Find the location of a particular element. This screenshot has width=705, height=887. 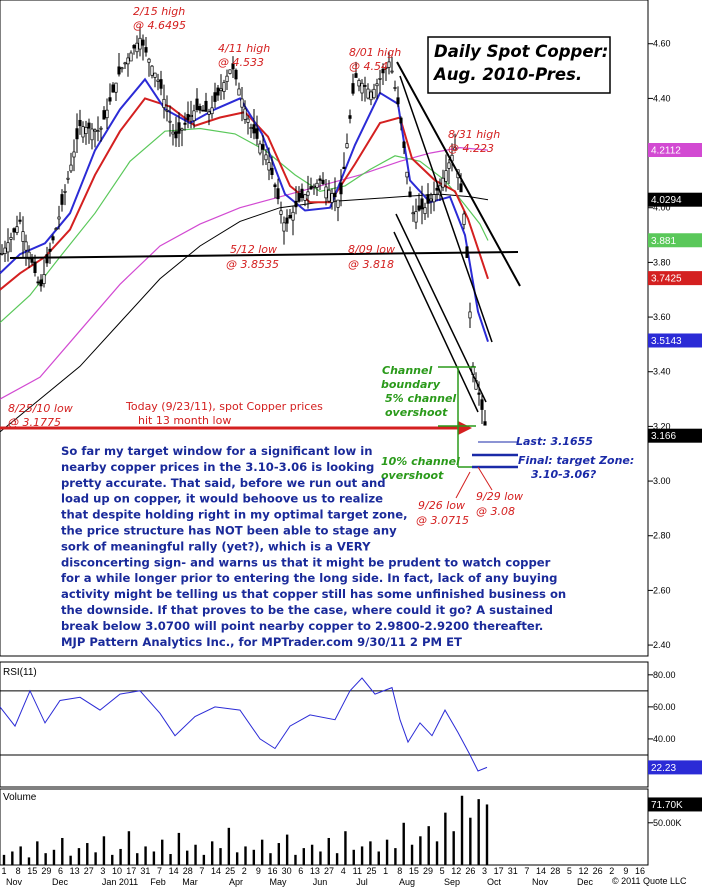

x-tick-label: 6 is located at coordinates (60, 871).